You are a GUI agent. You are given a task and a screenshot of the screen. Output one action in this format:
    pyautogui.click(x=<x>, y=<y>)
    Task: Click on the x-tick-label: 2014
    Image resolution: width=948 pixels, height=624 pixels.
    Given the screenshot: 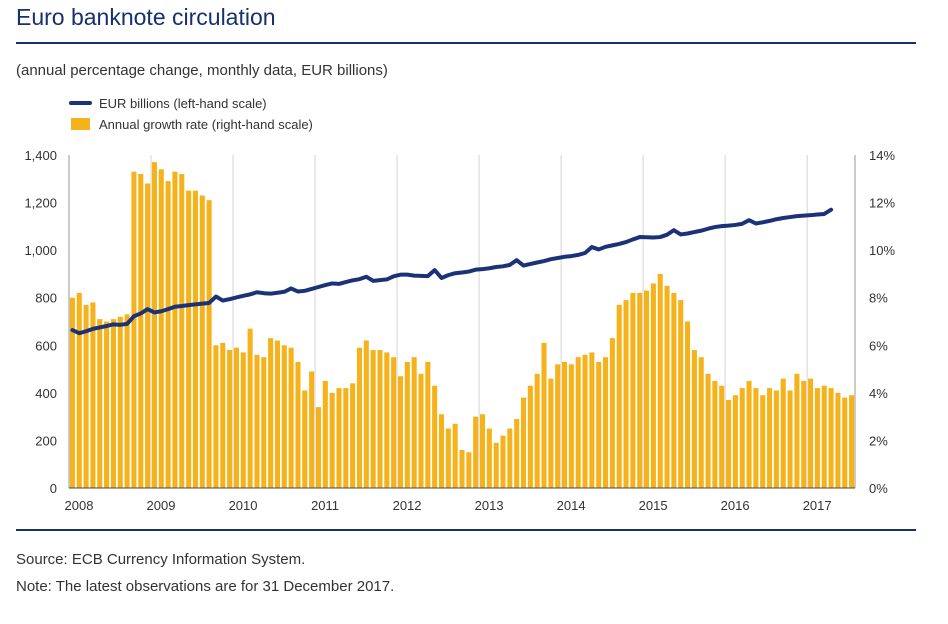 What is the action you would take?
    pyautogui.click(x=571, y=505)
    